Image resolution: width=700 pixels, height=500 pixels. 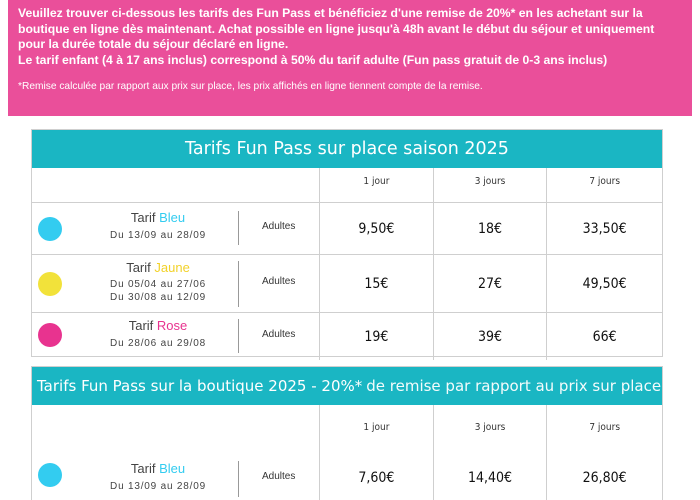 I want to click on tarif-dates: Du 05/04 au 27/06 Du 30/08 au 12/09, so click(x=158, y=291).